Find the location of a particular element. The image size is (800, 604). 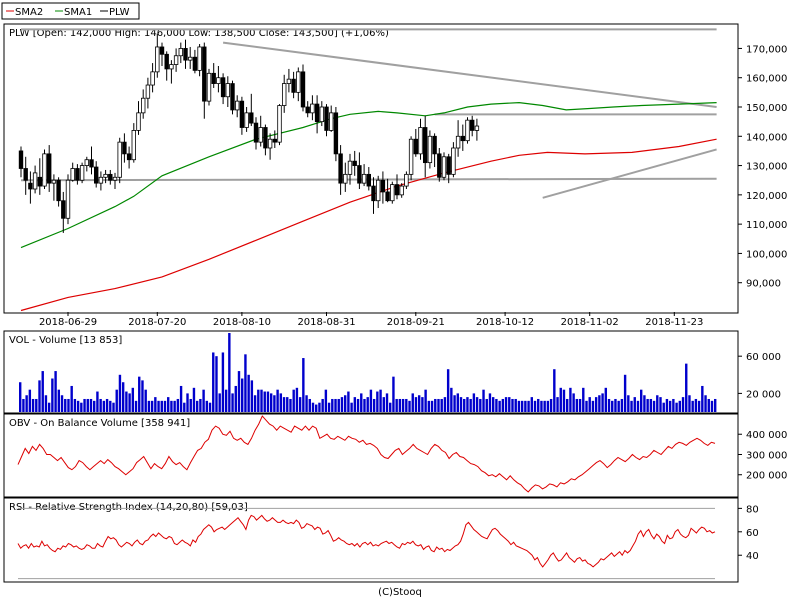

price-x-tick-label: 2018-11-02 is located at coordinates (590, 322).